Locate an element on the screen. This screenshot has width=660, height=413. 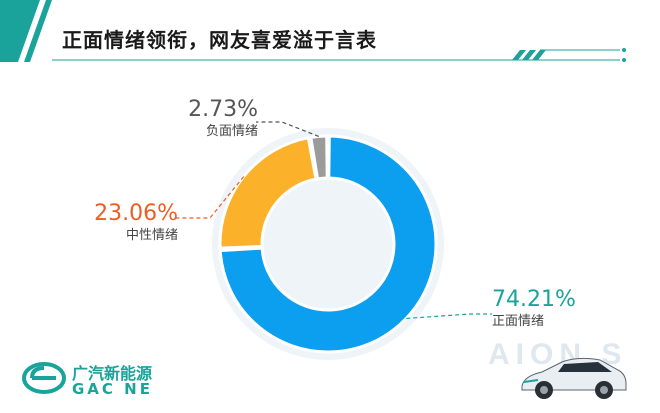
data-label-neutral: 23.06% is located at coordinates (136, 213).